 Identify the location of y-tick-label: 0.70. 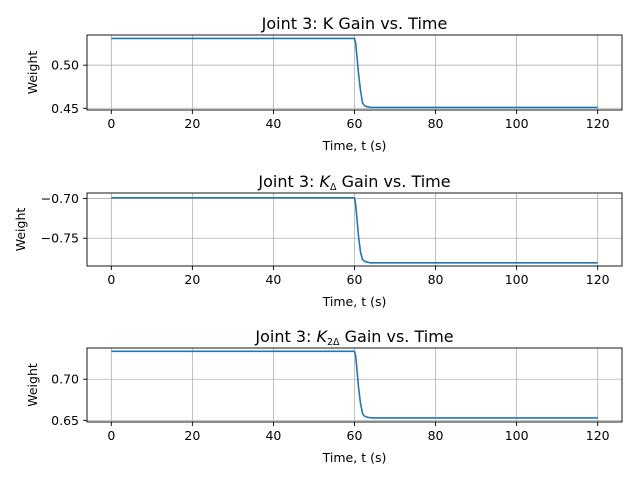
(65, 379).